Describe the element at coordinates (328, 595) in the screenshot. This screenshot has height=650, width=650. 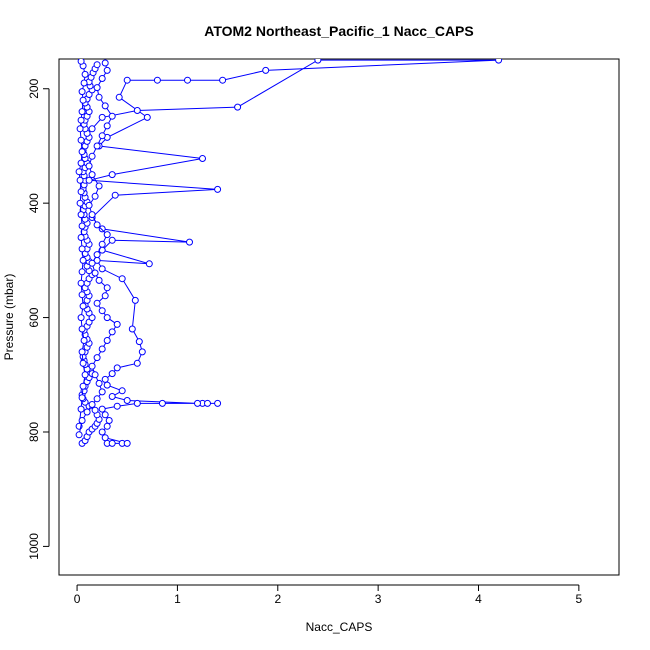
I see `x-axis: 0 1 2 3 4 5` at that location.